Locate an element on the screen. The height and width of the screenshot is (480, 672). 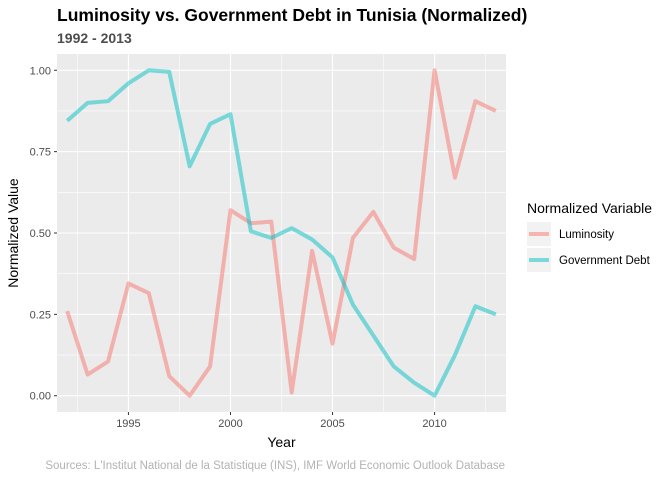
y-axis: 0.00 0.25 0.50 0.75 1.00 is located at coordinates (43, 234).